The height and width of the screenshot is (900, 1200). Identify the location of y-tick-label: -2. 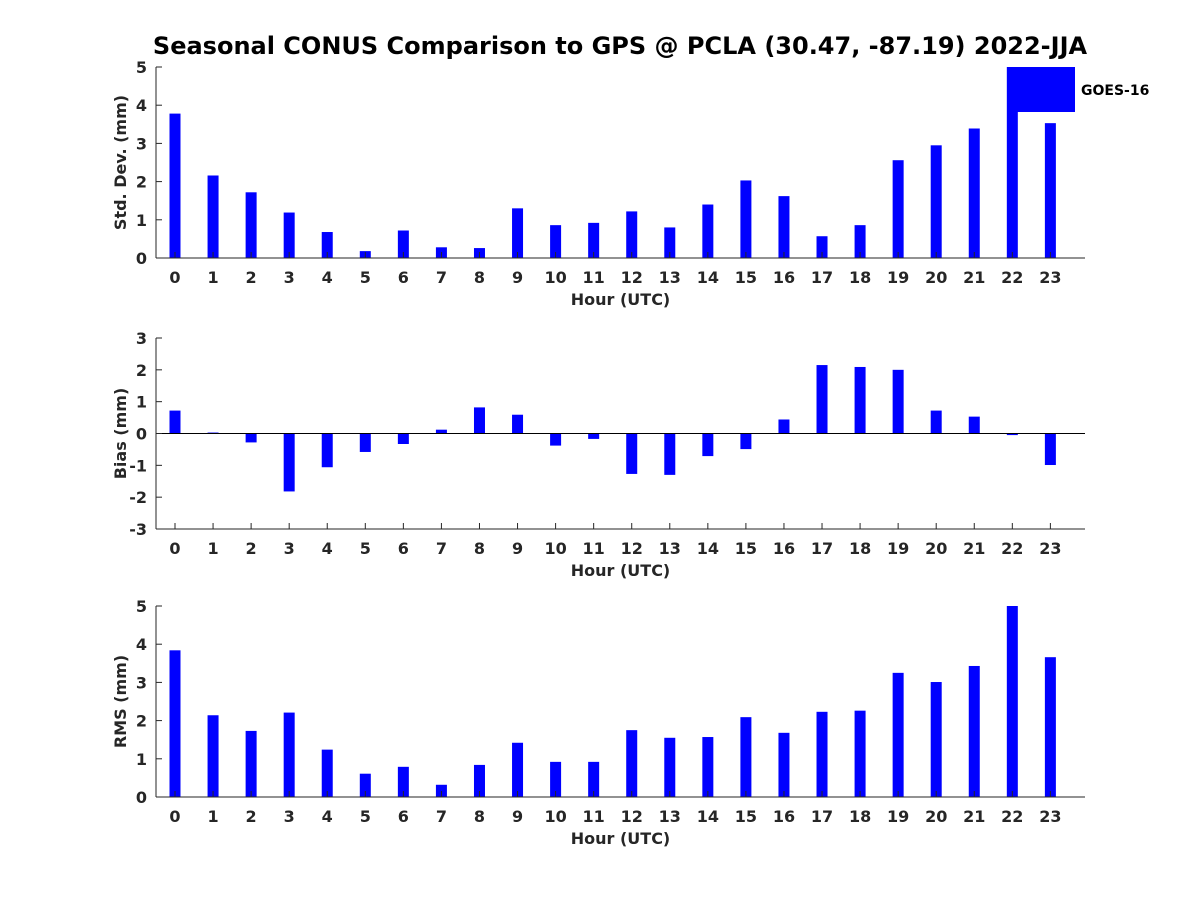
(138, 497).